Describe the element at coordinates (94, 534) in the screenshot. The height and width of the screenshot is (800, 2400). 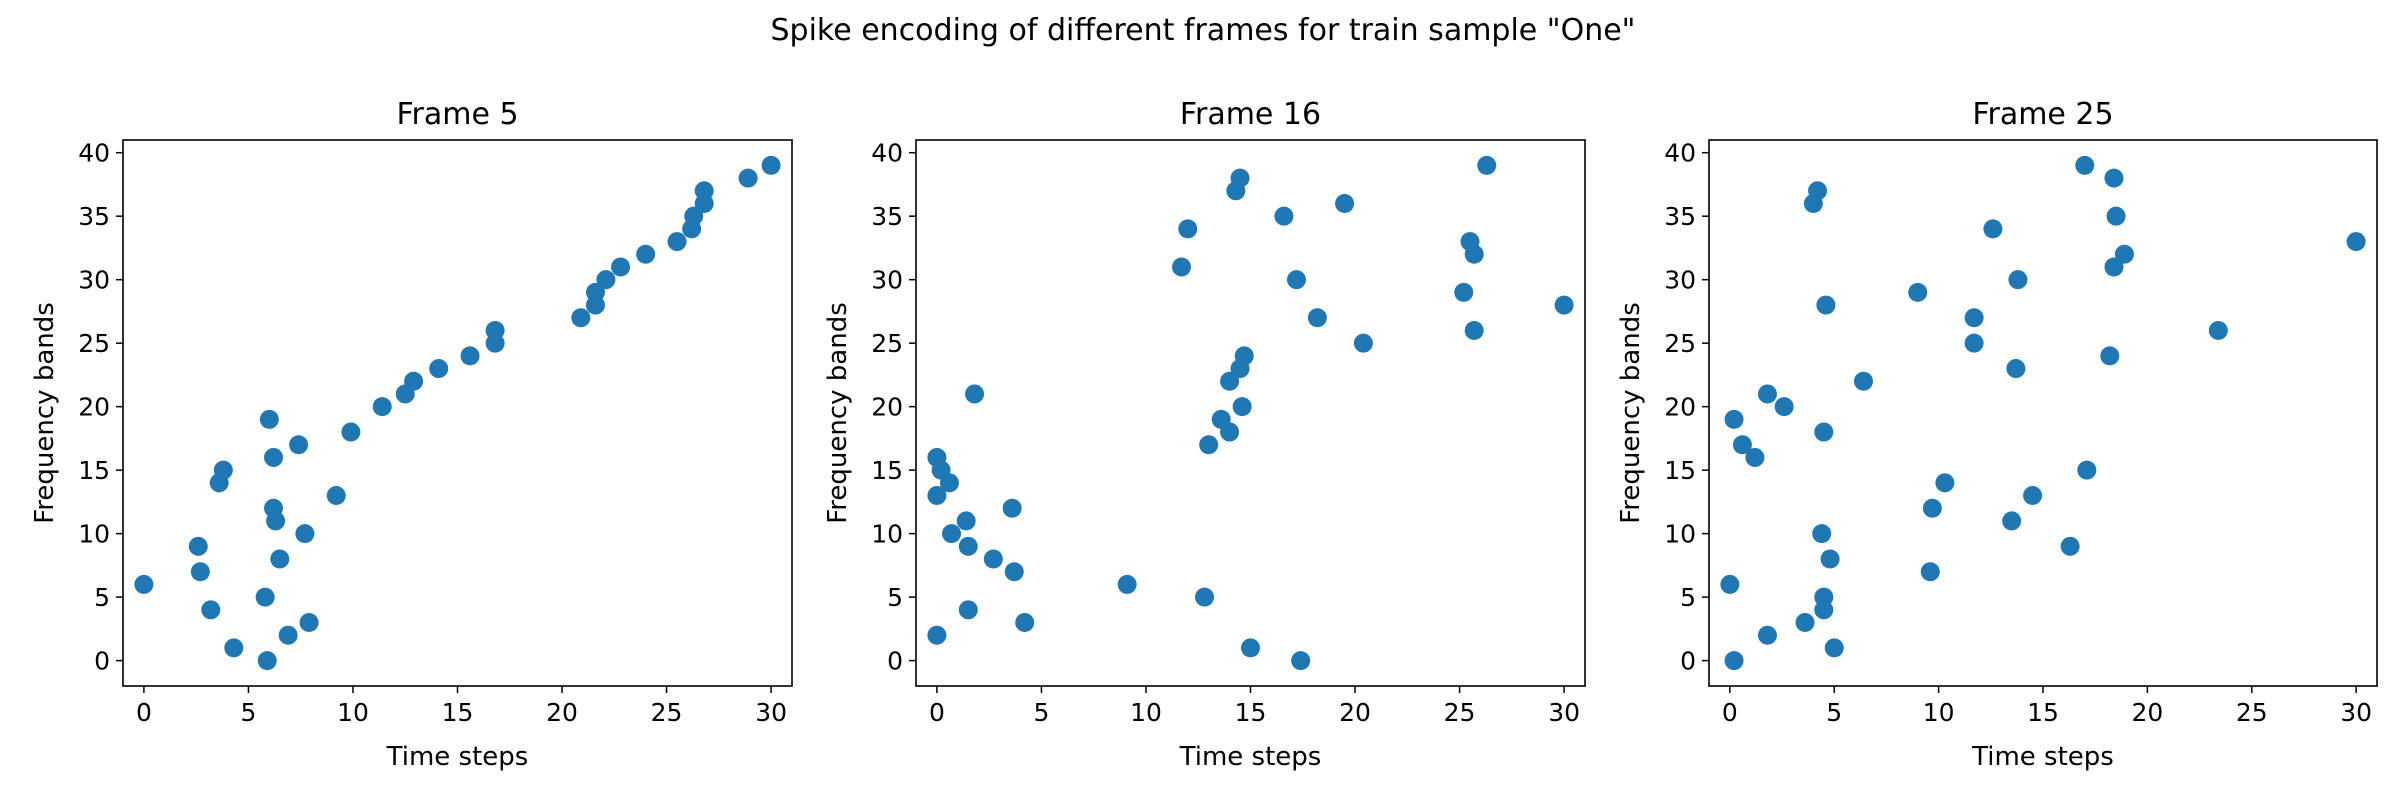
I see `y-tick-label: 10` at that location.